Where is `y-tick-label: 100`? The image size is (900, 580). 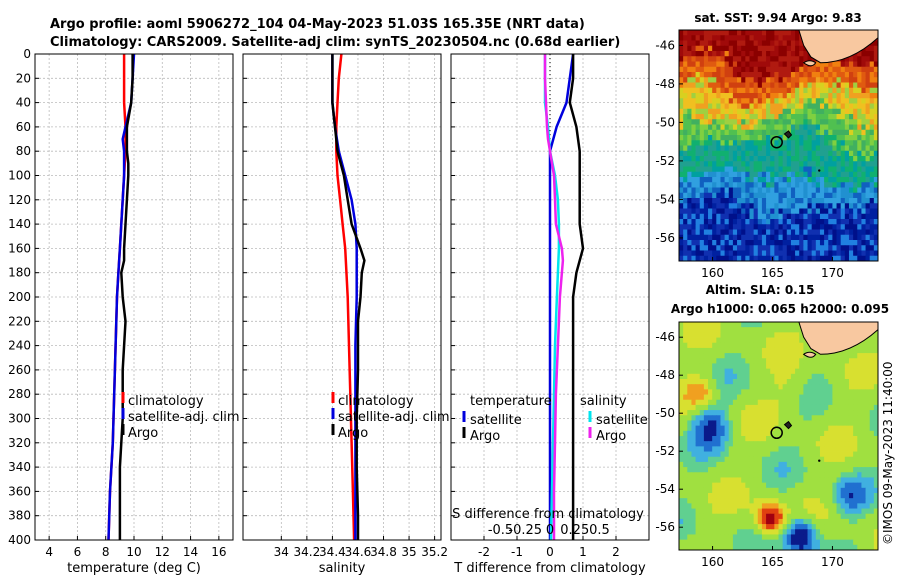 y-tick-label: 100 is located at coordinates (19, 176).